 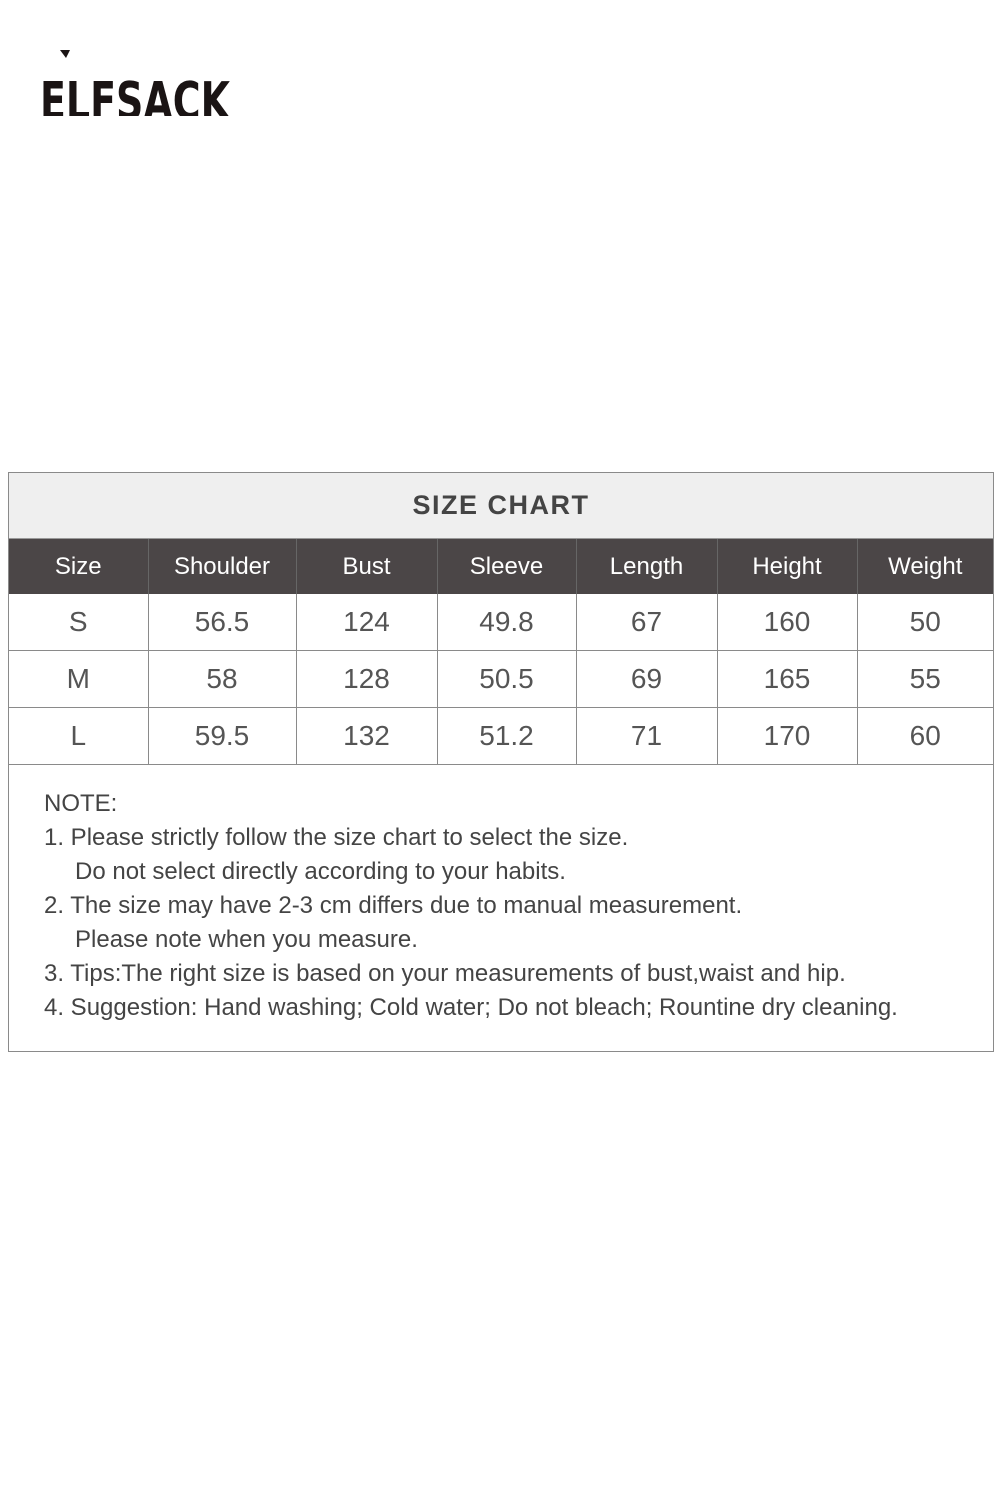 What do you see at coordinates (367, 622) in the screenshot?
I see `table-cell: 124` at bounding box center [367, 622].